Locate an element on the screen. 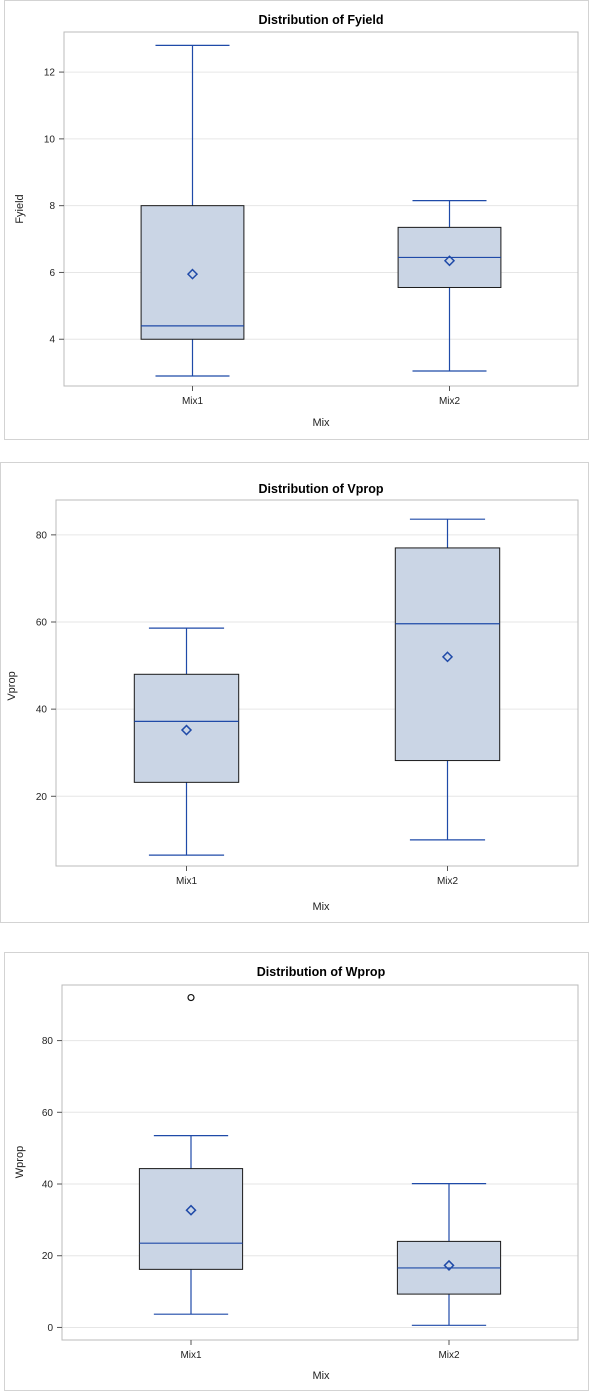 The height and width of the screenshot is (1392, 589). y-tick-label: 6 is located at coordinates (52, 273).